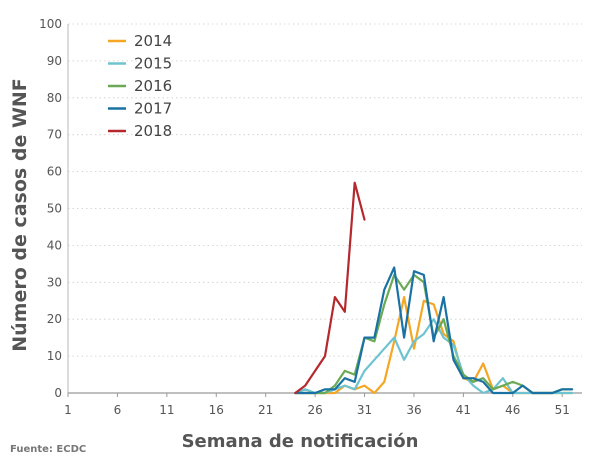 This screenshot has width=600, height=466. What do you see at coordinates (153, 64) in the screenshot?
I see `legend-label-2015: 2015` at bounding box center [153, 64].